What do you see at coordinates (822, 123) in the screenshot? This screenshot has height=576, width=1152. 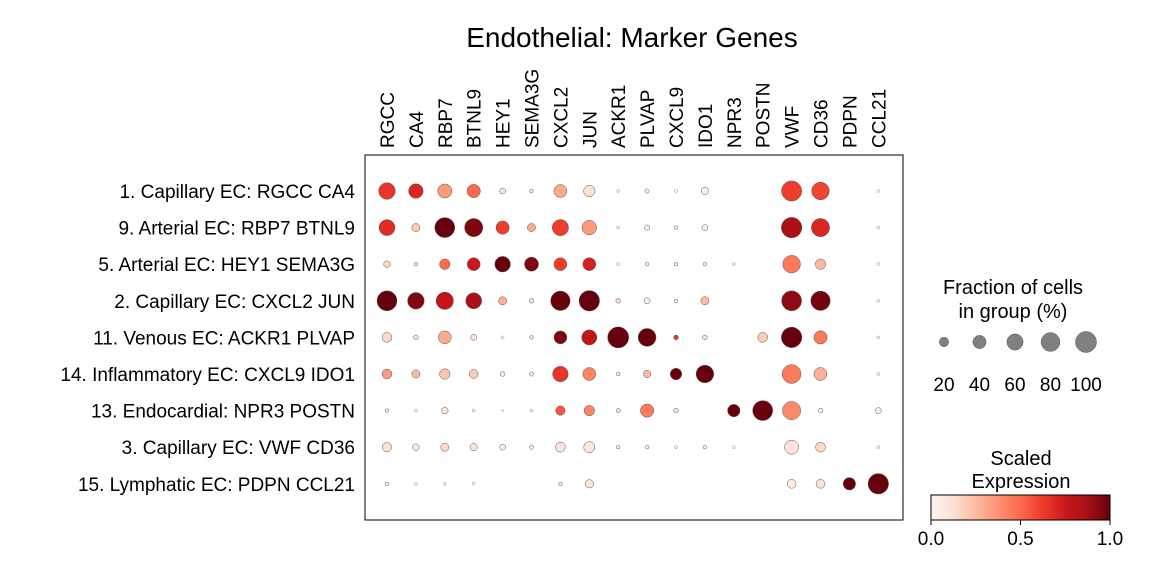 I see `gene-label: CD36` at bounding box center [822, 123].